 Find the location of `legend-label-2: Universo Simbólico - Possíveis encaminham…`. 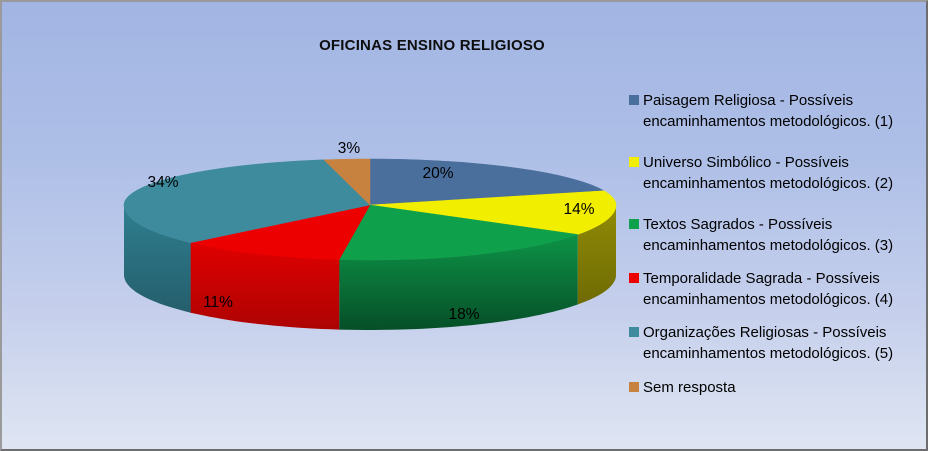

legend-label-2: Universo Simbólico - Possíveis encaminham… is located at coordinates (768, 173).